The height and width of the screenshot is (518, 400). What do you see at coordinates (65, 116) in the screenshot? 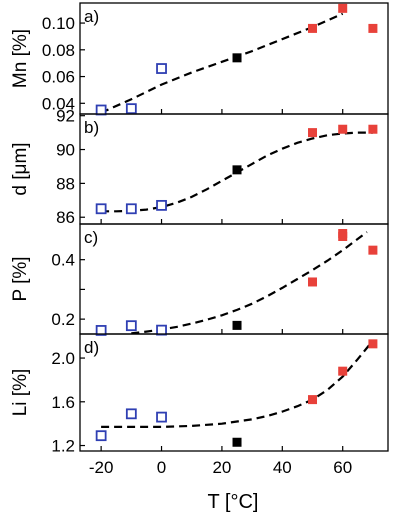
I see `y-tick-label: 92` at bounding box center [65, 116].